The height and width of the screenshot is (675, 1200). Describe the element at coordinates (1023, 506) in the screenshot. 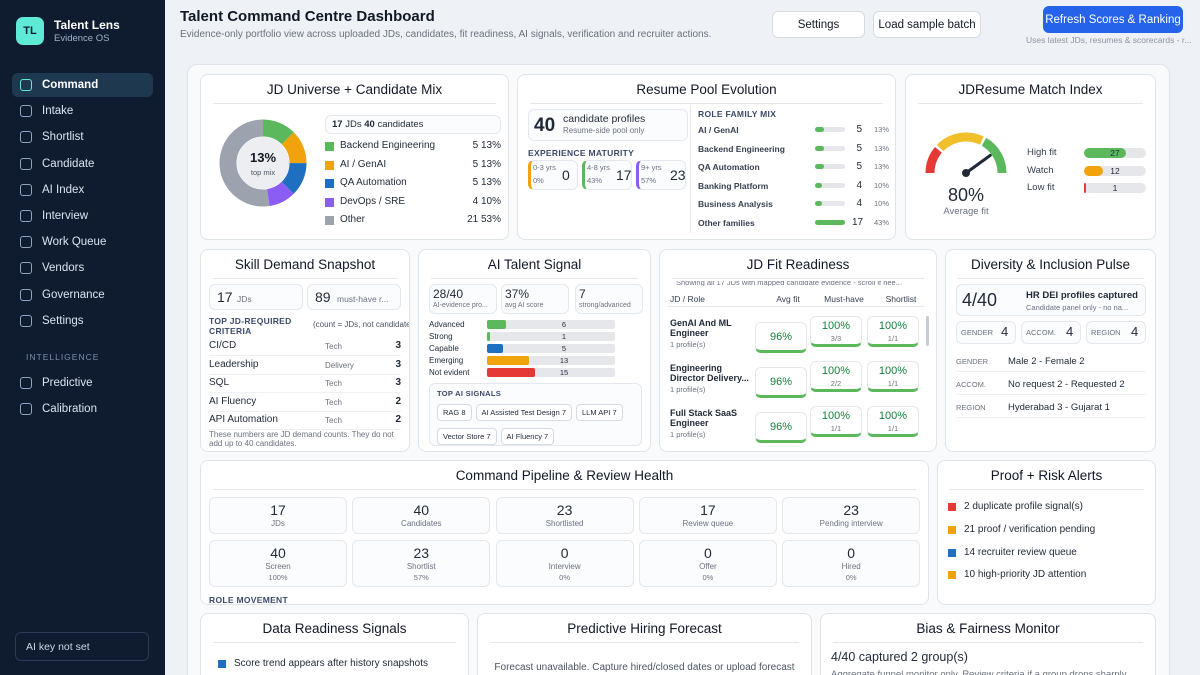

I see `alert-text: 2 duplicate profile signal(s)` at that location.